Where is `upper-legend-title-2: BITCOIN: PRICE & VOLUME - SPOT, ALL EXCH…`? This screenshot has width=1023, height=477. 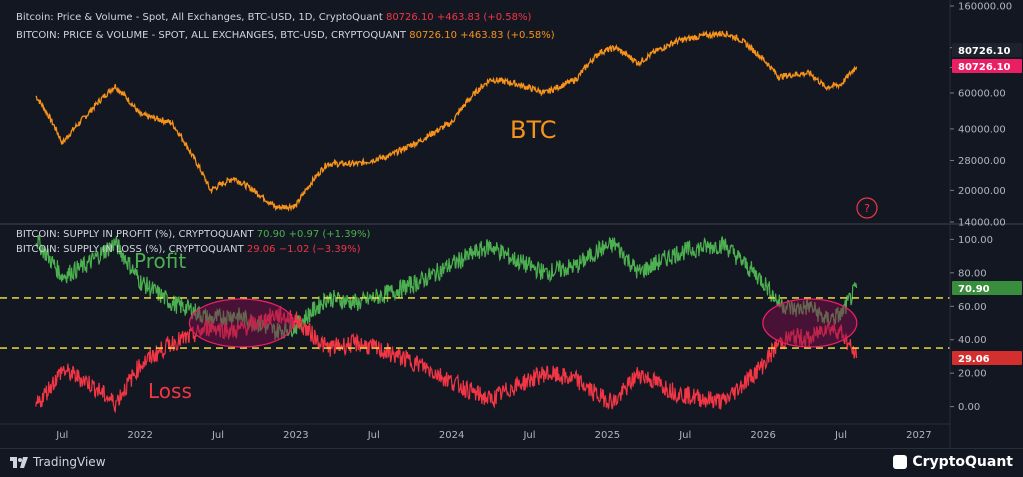 upper-legend-title-2: BITCOIN: PRICE & VOLUME - SPOT, ALL EXCH… is located at coordinates (211, 35).